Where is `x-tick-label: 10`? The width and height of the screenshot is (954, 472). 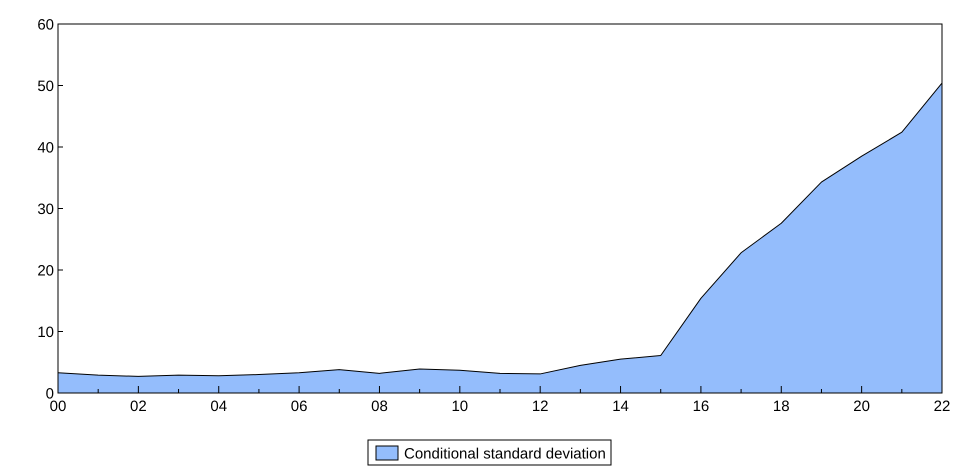
x-tick-label: 10 is located at coordinates (459, 406).